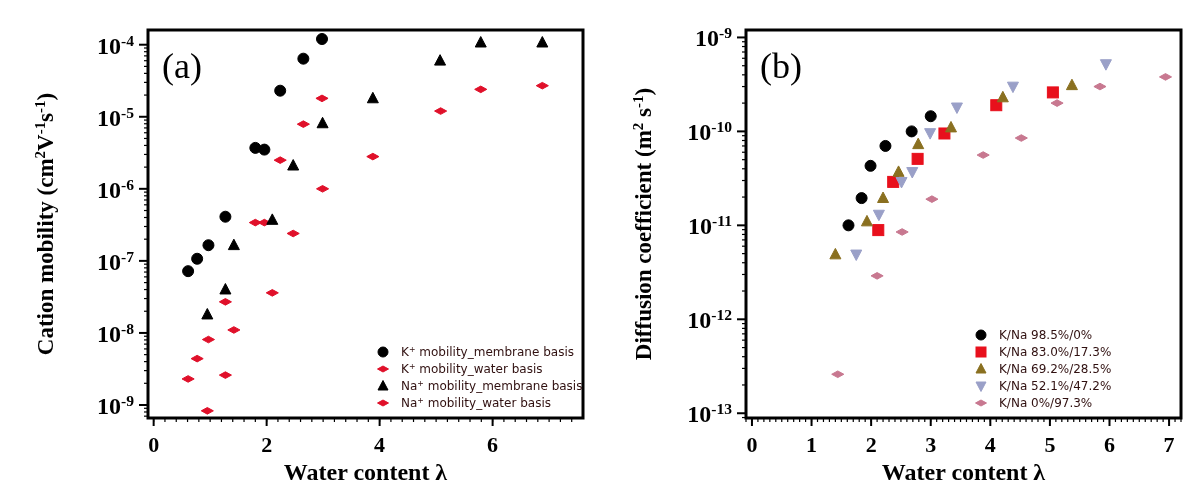  Describe the element at coordinates (1055, 352) in the screenshot. I see `legend-label: K/Na 83.0%/17.3%` at that location.